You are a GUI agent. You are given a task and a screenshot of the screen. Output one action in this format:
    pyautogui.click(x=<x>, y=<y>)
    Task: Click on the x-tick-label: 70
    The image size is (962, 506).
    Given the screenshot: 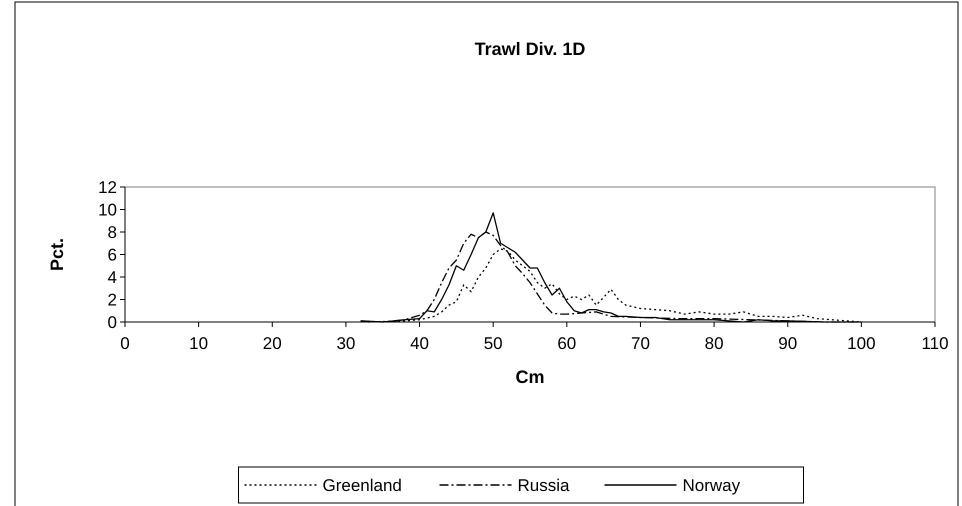 What is the action you would take?
    pyautogui.click(x=640, y=343)
    